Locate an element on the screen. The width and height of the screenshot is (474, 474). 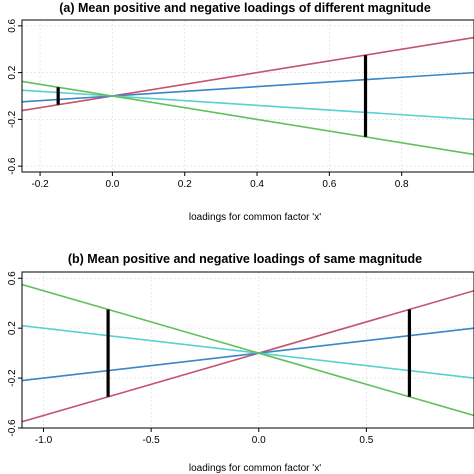
x-tick-label: 0.6 is located at coordinates (329, 184).